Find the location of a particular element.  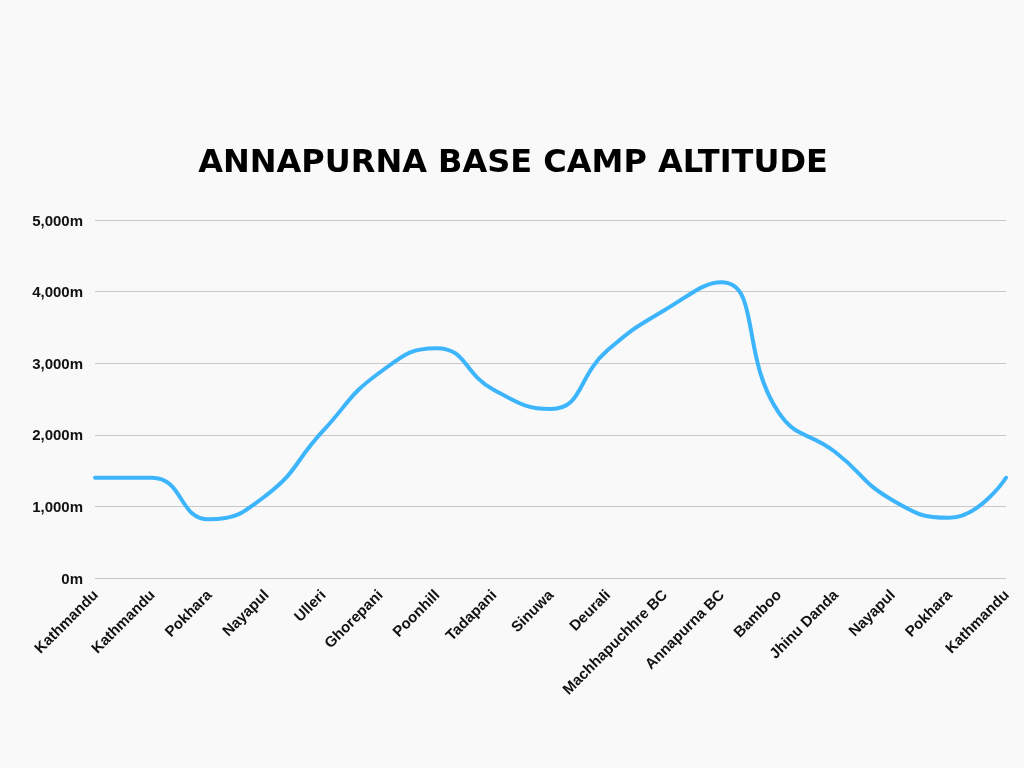

y-tick-label: 4,000m is located at coordinates (57, 292).